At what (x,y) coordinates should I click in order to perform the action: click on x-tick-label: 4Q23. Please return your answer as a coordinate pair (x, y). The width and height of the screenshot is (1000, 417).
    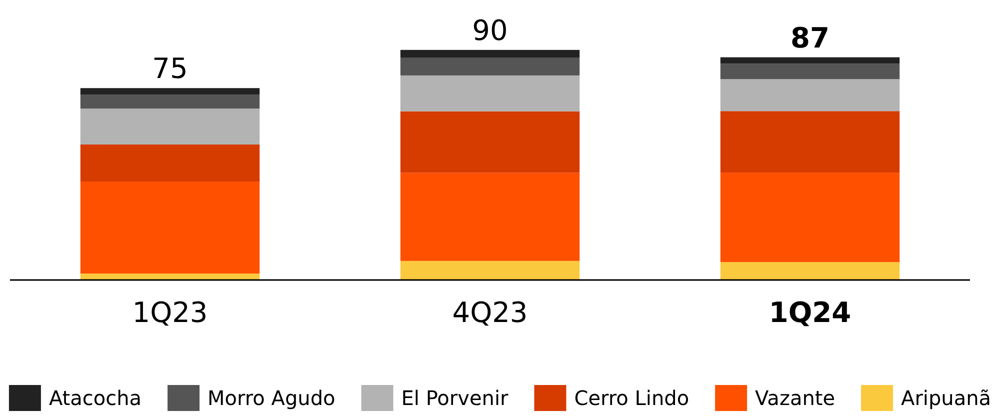
    Looking at the image, I should click on (490, 312).